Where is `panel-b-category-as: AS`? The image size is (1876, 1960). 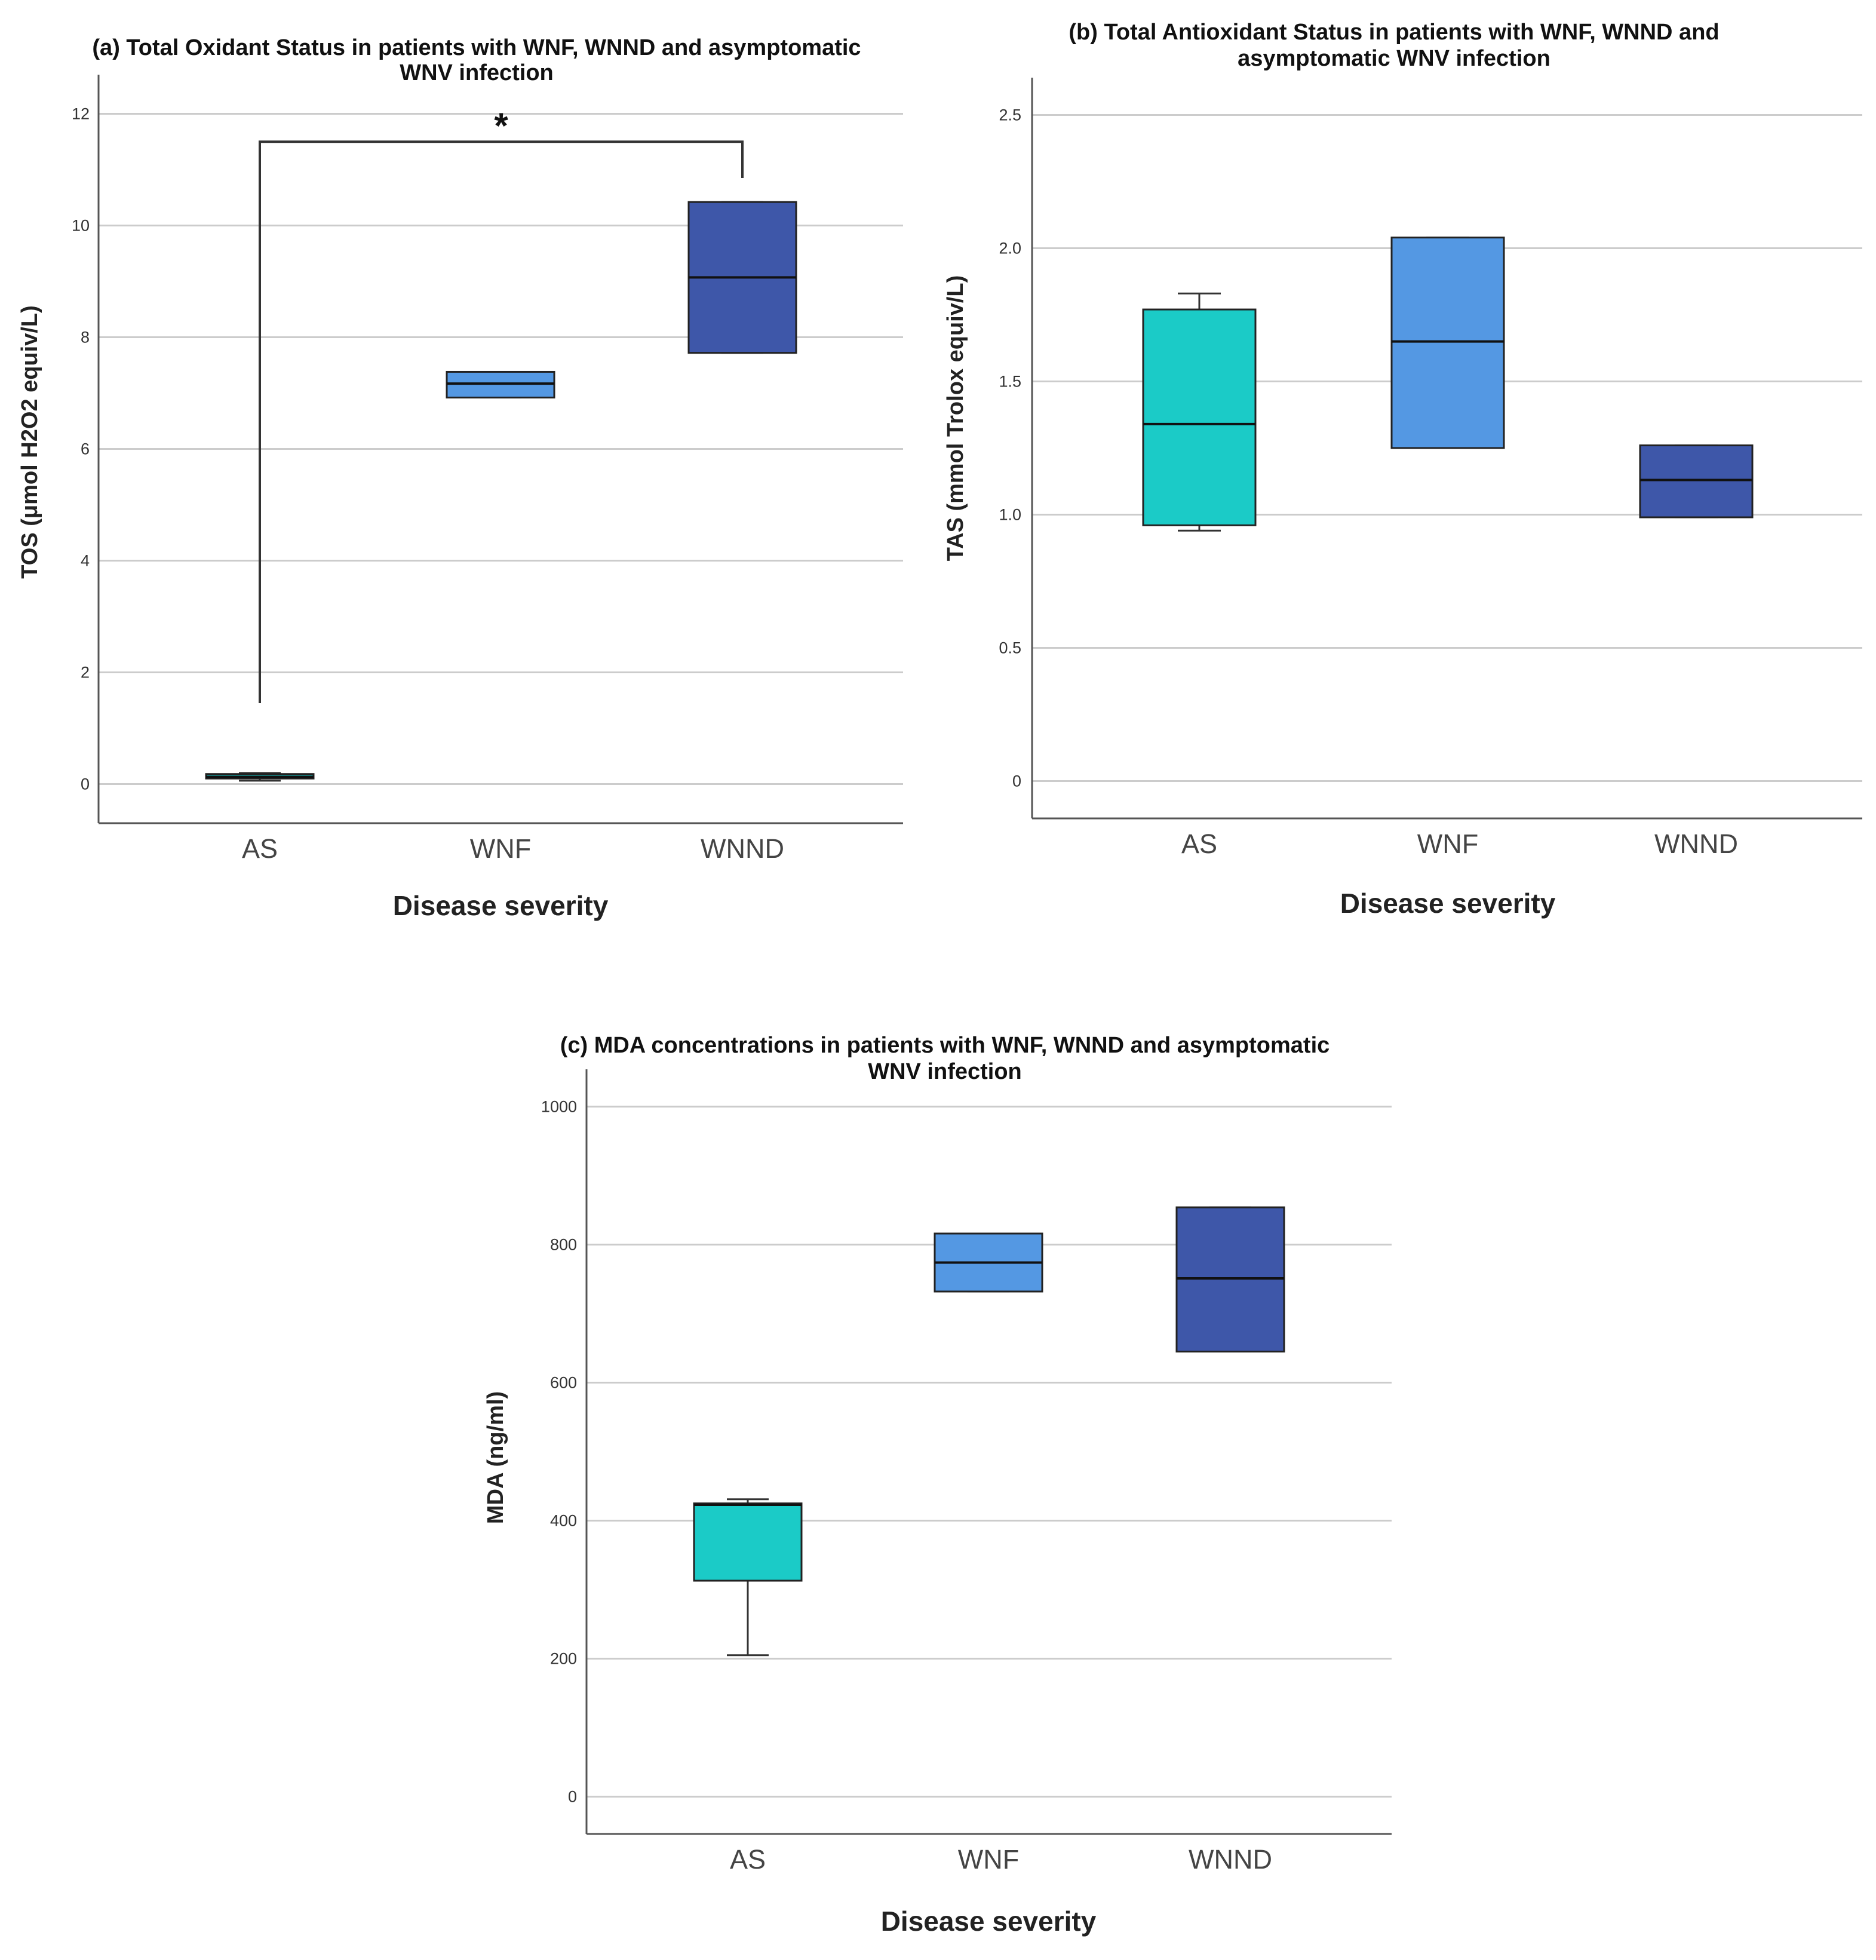
panel-b-category-as: AS is located at coordinates (1199, 844).